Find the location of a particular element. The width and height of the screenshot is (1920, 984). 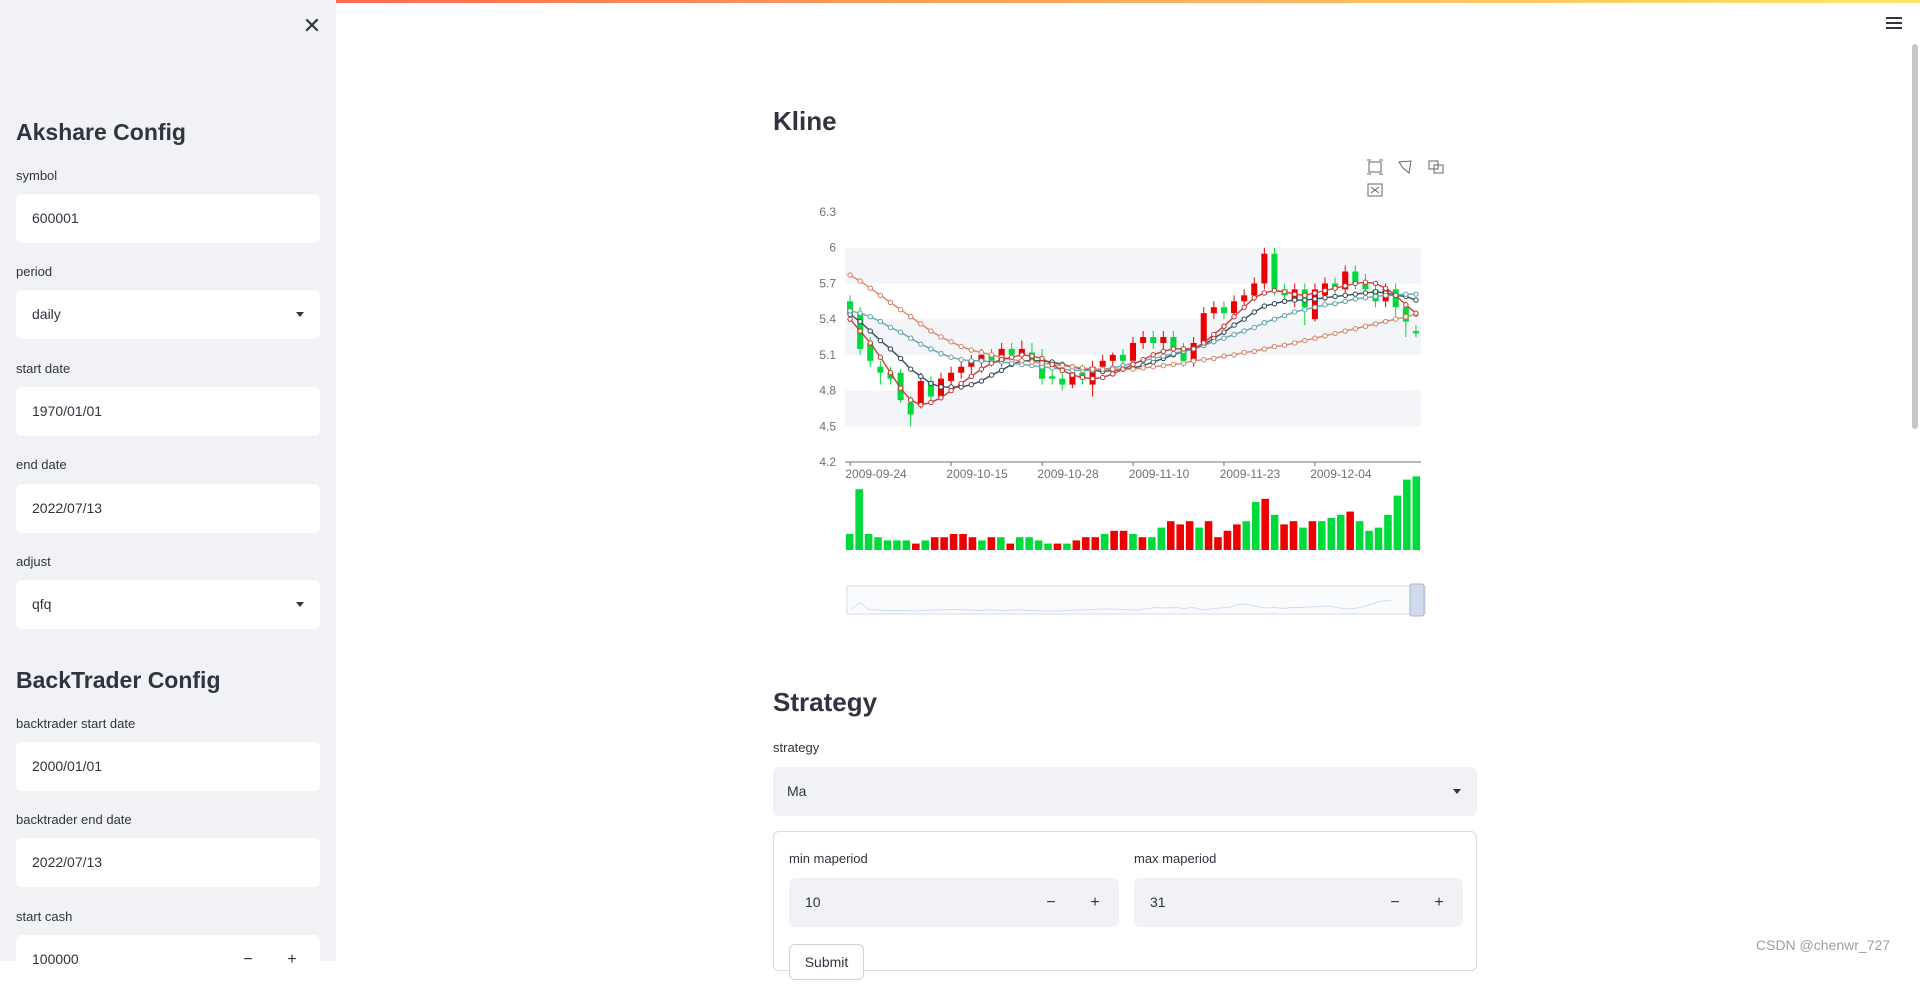

strategy-heading: Strategy is located at coordinates (825, 702).